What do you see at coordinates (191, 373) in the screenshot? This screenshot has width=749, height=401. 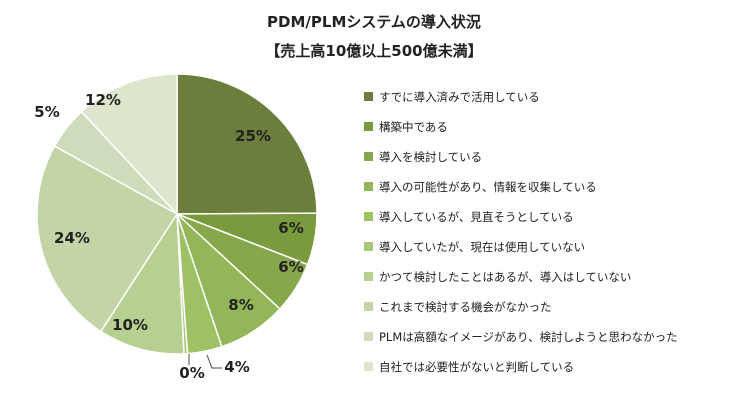 I see `slice-value-label: 0%` at bounding box center [191, 373].